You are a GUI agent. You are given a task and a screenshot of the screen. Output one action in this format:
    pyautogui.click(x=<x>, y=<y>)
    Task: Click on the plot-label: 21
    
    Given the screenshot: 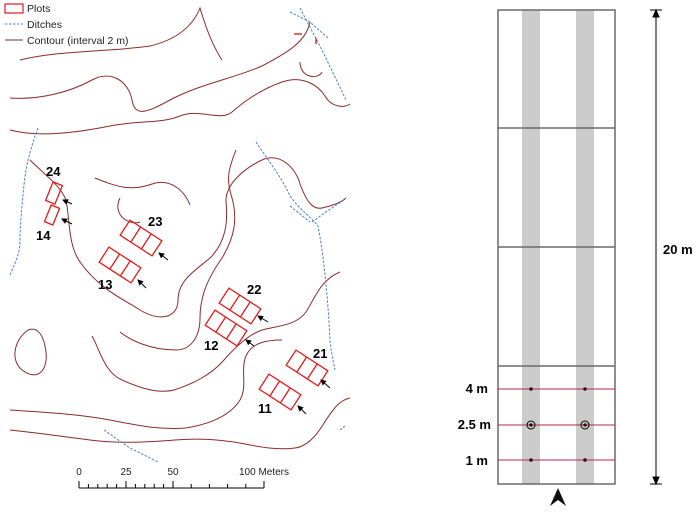 What is the action you would take?
    pyautogui.click(x=320, y=353)
    